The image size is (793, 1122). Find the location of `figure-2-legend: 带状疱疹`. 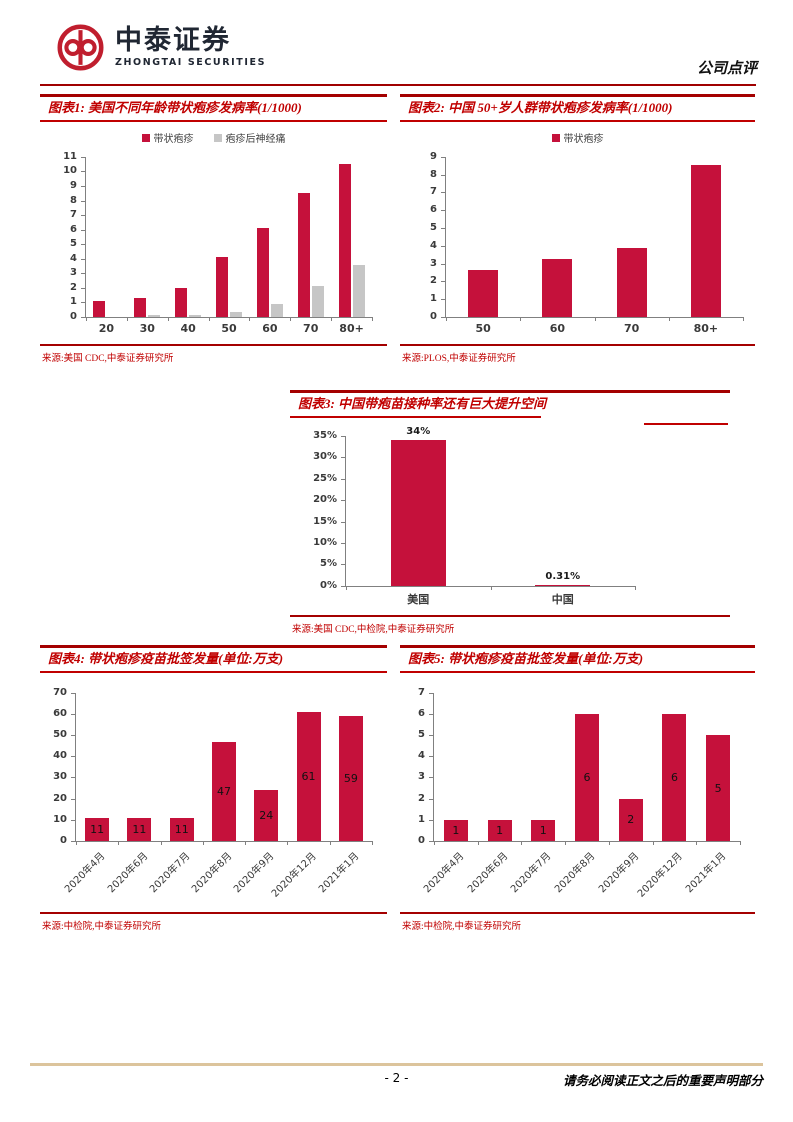

figure-2-legend: 带状疱疹 is located at coordinates (577, 138).